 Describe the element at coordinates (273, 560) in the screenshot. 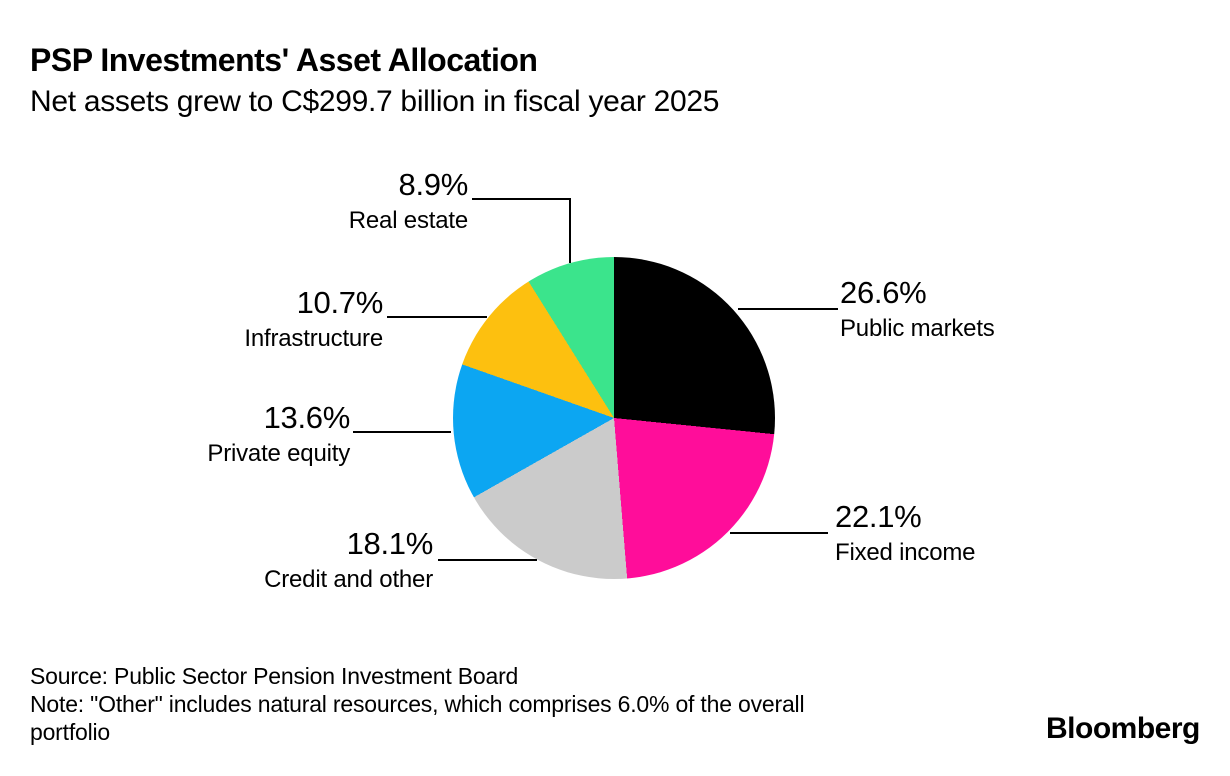

I see `callout-credit-and-other: 18.1% Credit and other` at that location.